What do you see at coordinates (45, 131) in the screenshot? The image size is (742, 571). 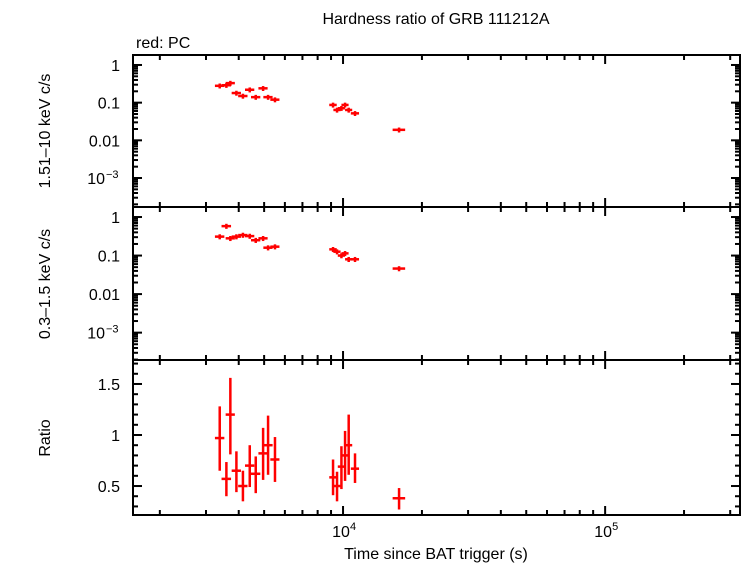 I see `panel1-y-label: 1.51–10 keV c/s` at bounding box center [45, 131].